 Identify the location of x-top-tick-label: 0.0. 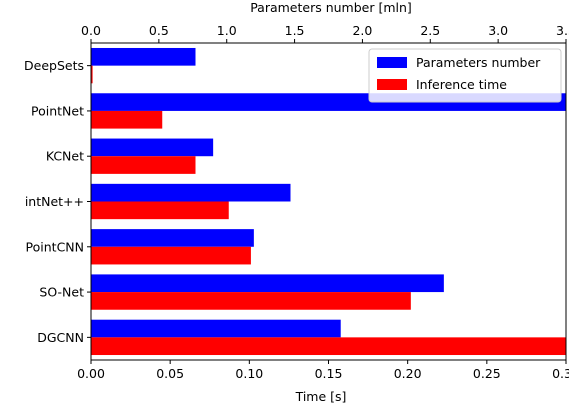
(91, 30).